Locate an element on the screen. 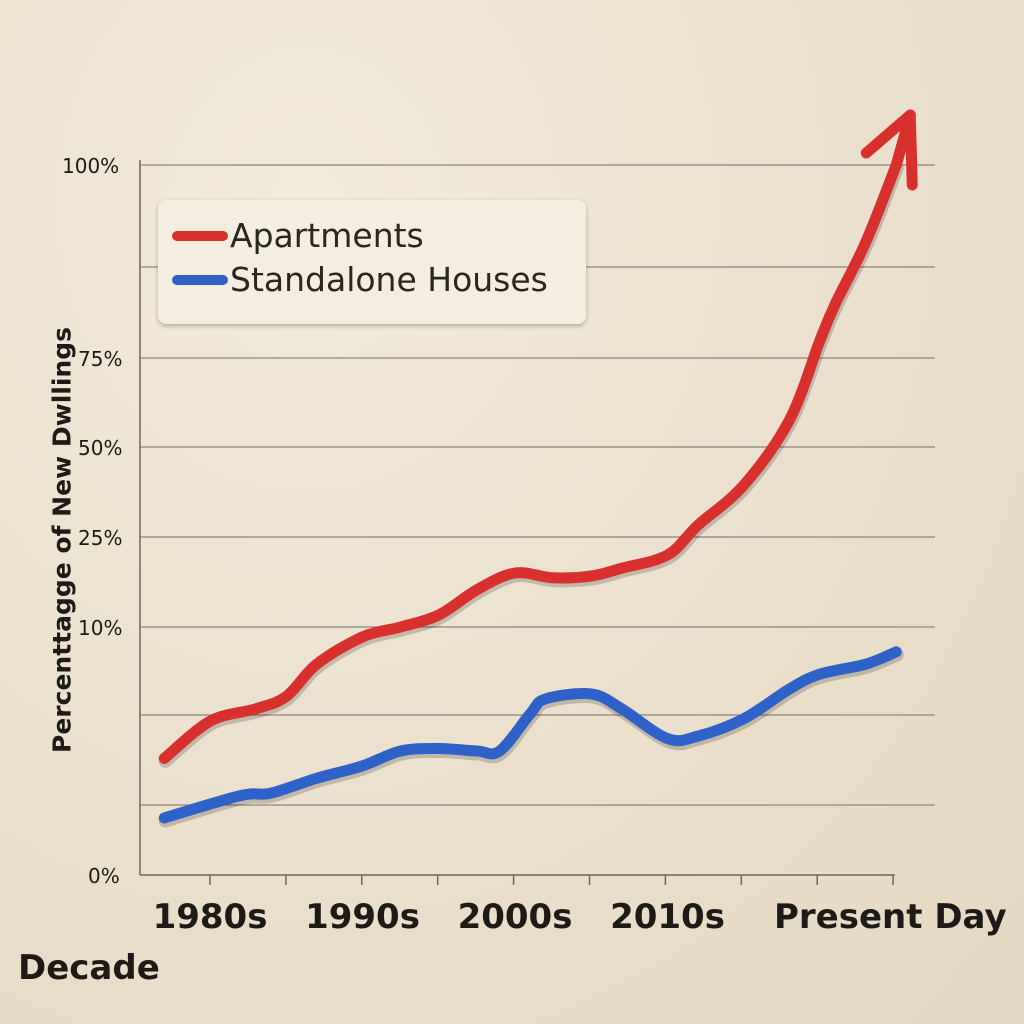 This screenshot has width=1024, height=1024. legend-label: Standalone Houses is located at coordinates (389, 279).